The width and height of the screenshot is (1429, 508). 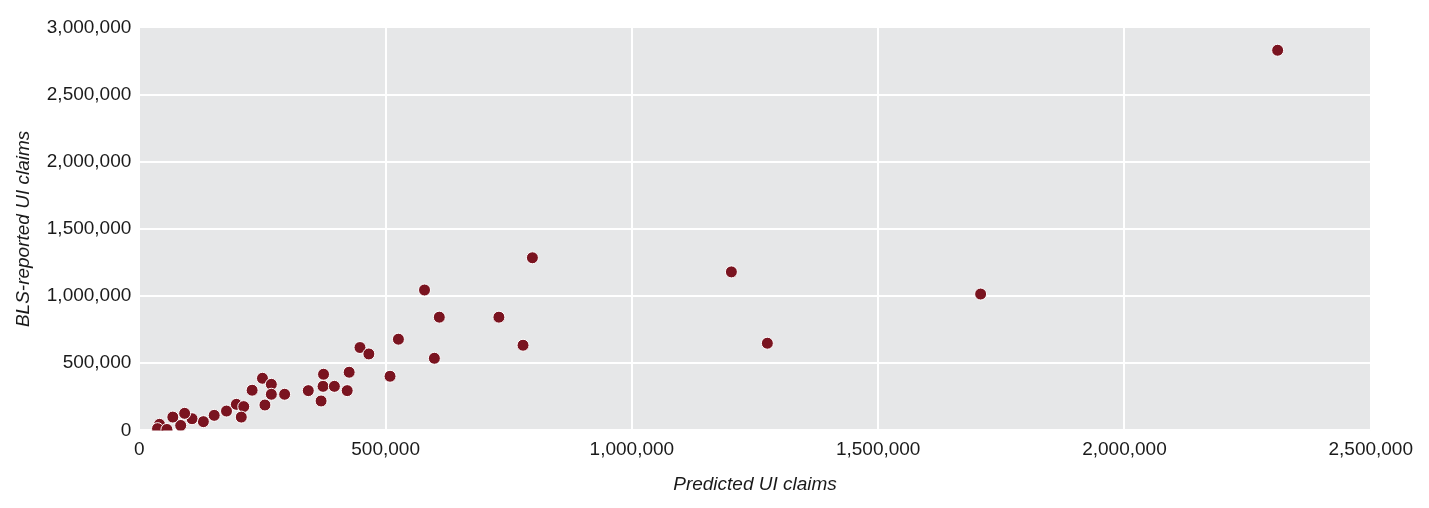 What do you see at coordinates (97, 362) in the screenshot?
I see `y-tick-label: 500,000` at bounding box center [97, 362].